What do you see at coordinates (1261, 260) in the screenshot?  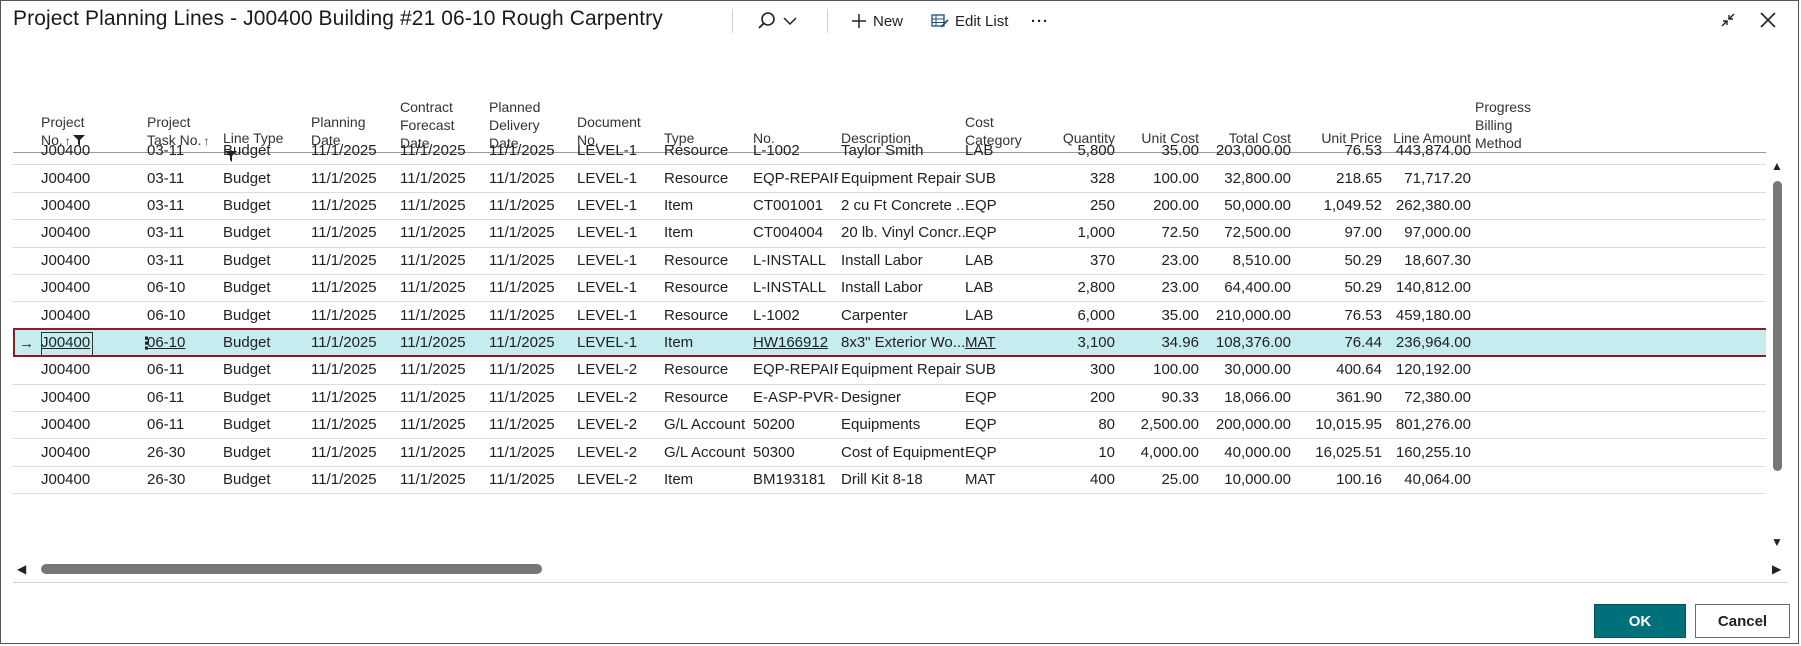 I see `cell-total-cost: 8,510.00` at bounding box center [1261, 260].